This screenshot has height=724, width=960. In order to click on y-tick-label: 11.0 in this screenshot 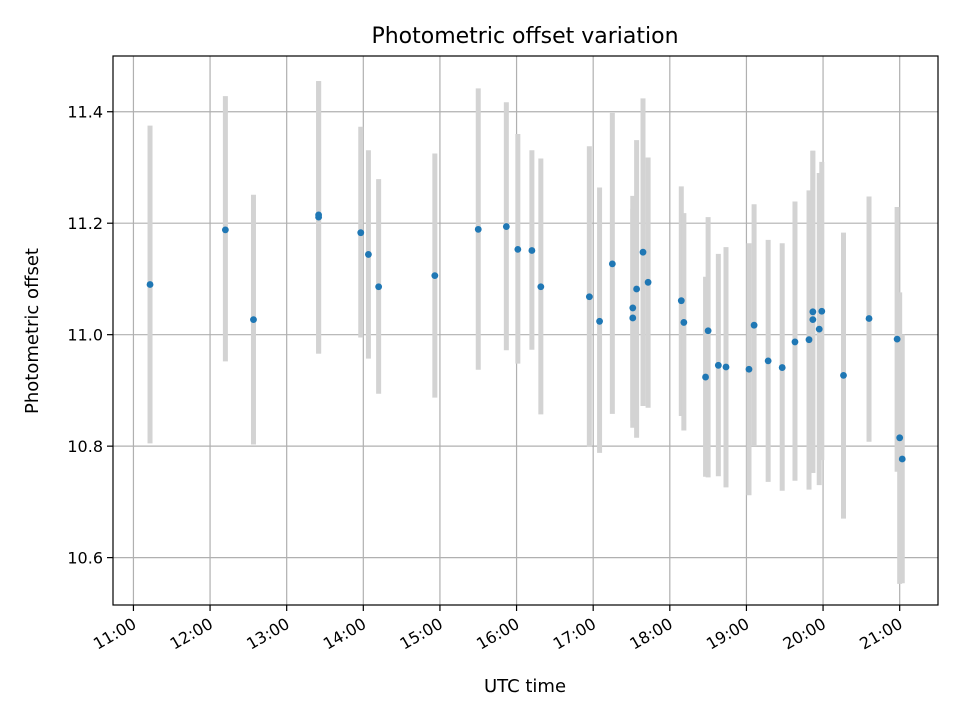, I will do `click(85, 335)`.